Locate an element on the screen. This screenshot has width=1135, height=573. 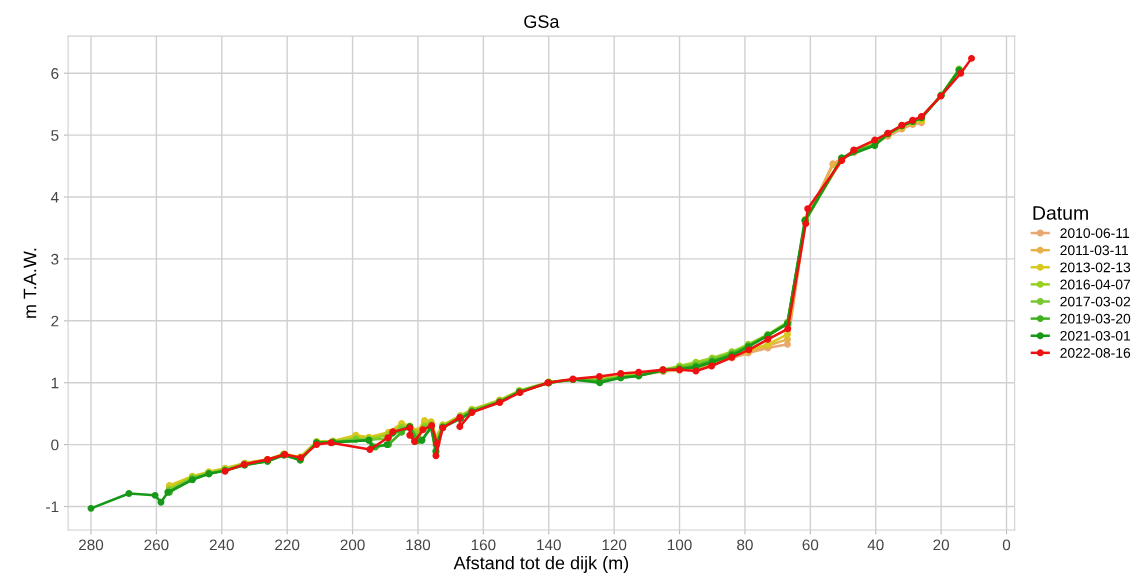
y-tick-label: 3 is located at coordinates (55, 259).